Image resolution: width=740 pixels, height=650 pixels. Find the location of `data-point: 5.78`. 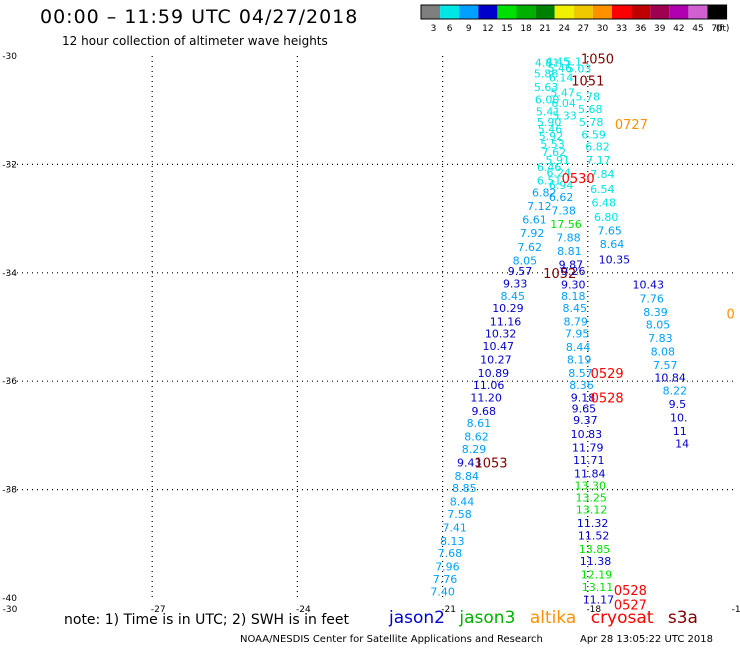

data-point: 5.78 is located at coordinates (591, 122).